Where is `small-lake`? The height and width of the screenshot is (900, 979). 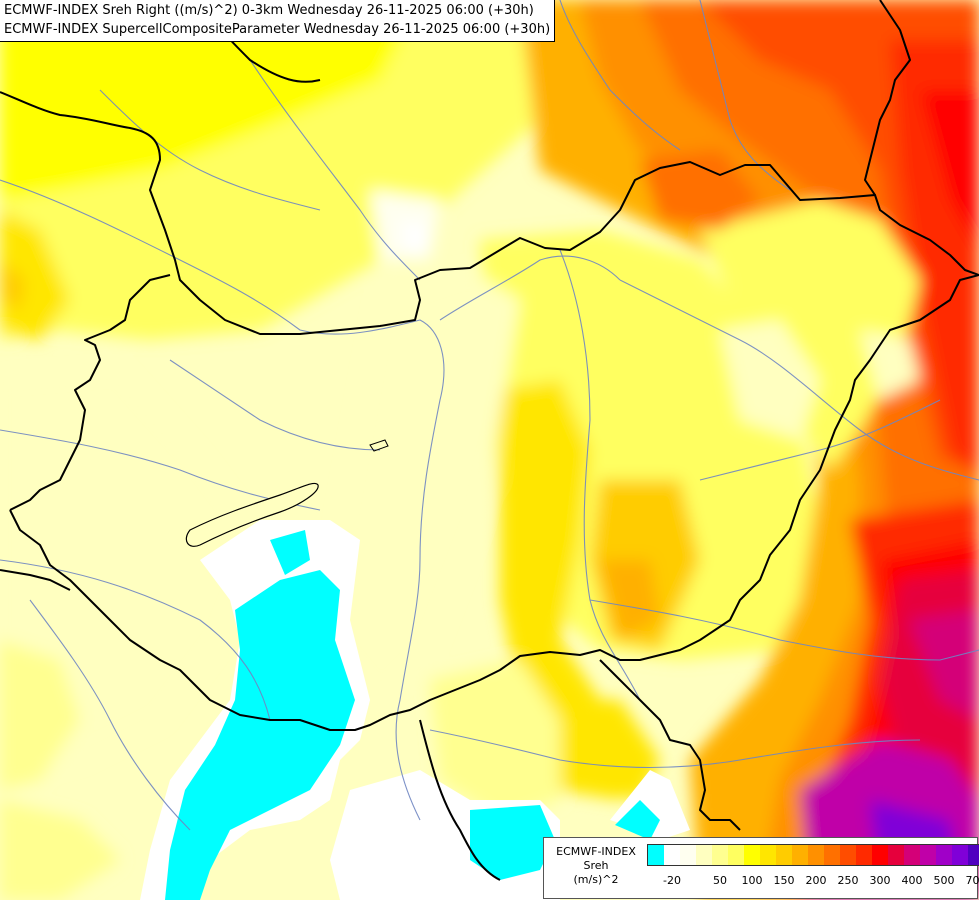
small-lake is located at coordinates (379, 445).